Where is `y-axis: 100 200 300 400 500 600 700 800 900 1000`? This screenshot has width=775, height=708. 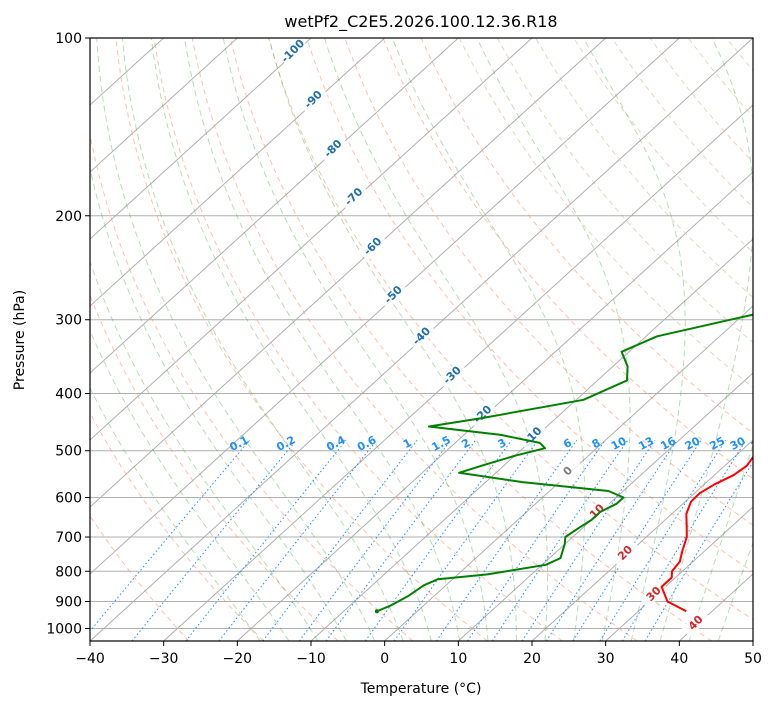
y-axis: 100 200 300 400 500 600 700 800 900 1000 is located at coordinates (68, 334).